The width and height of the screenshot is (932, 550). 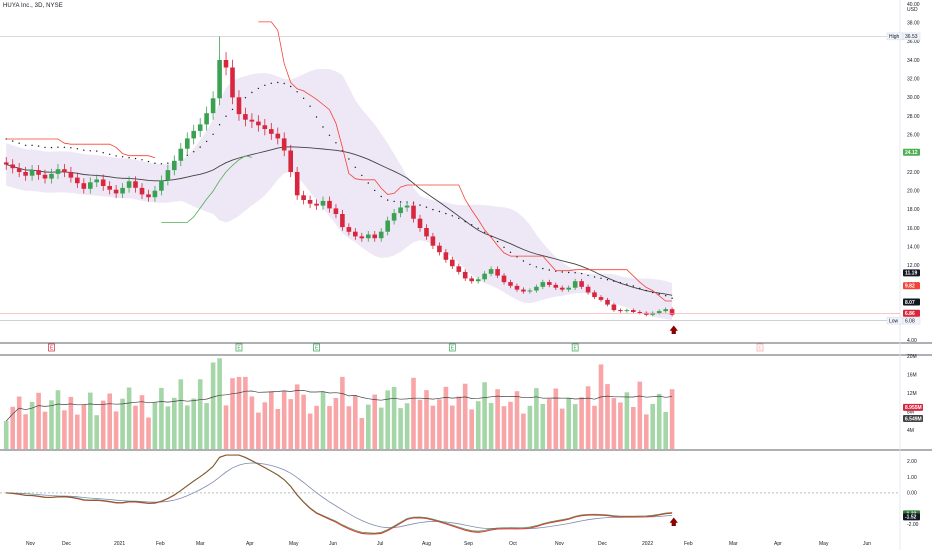 I want to click on time-tick-label: May, so click(x=824, y=544).